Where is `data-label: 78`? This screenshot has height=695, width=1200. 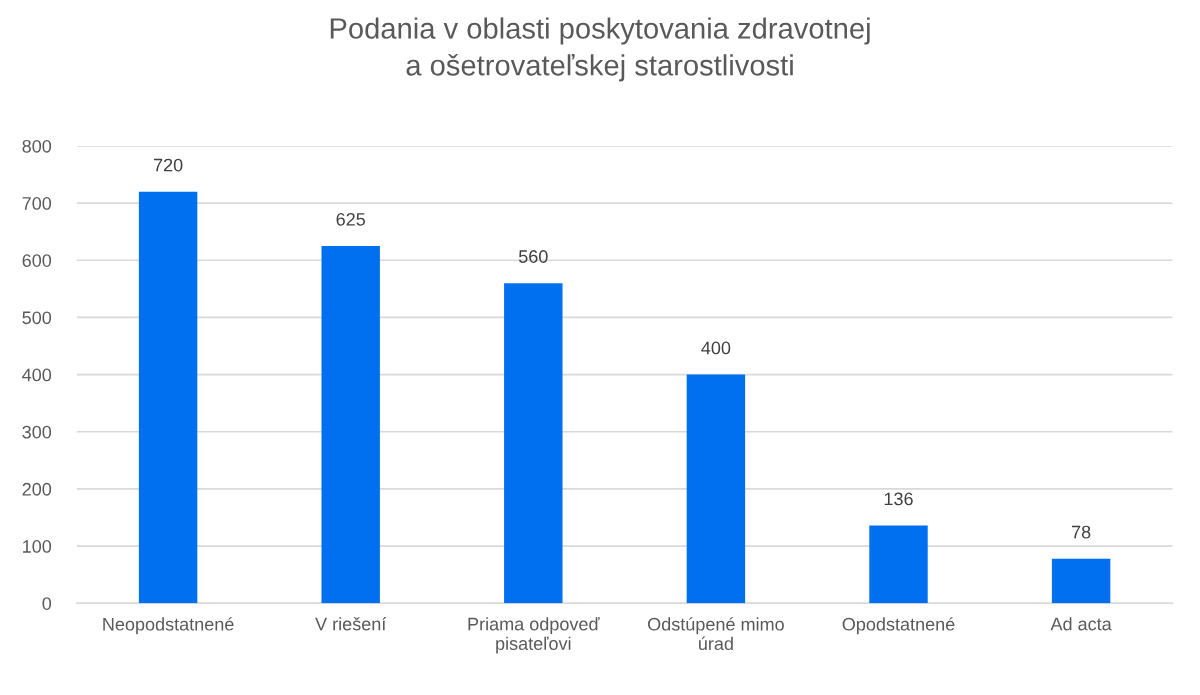 data-label: 78 is located at coordinates (1081, 532).